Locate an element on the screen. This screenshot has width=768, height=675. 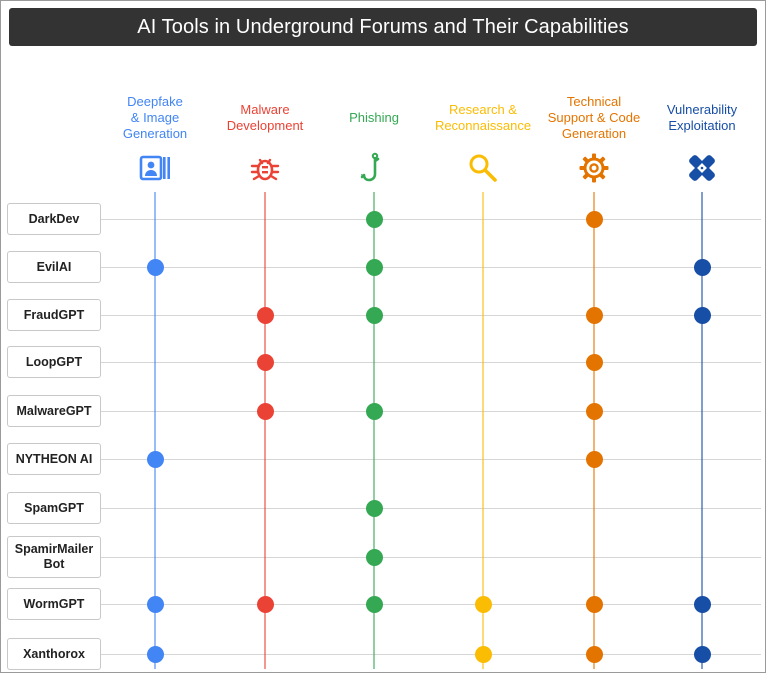
tool-label: SpamirMailer Bot is located at coordinates (54, 557).